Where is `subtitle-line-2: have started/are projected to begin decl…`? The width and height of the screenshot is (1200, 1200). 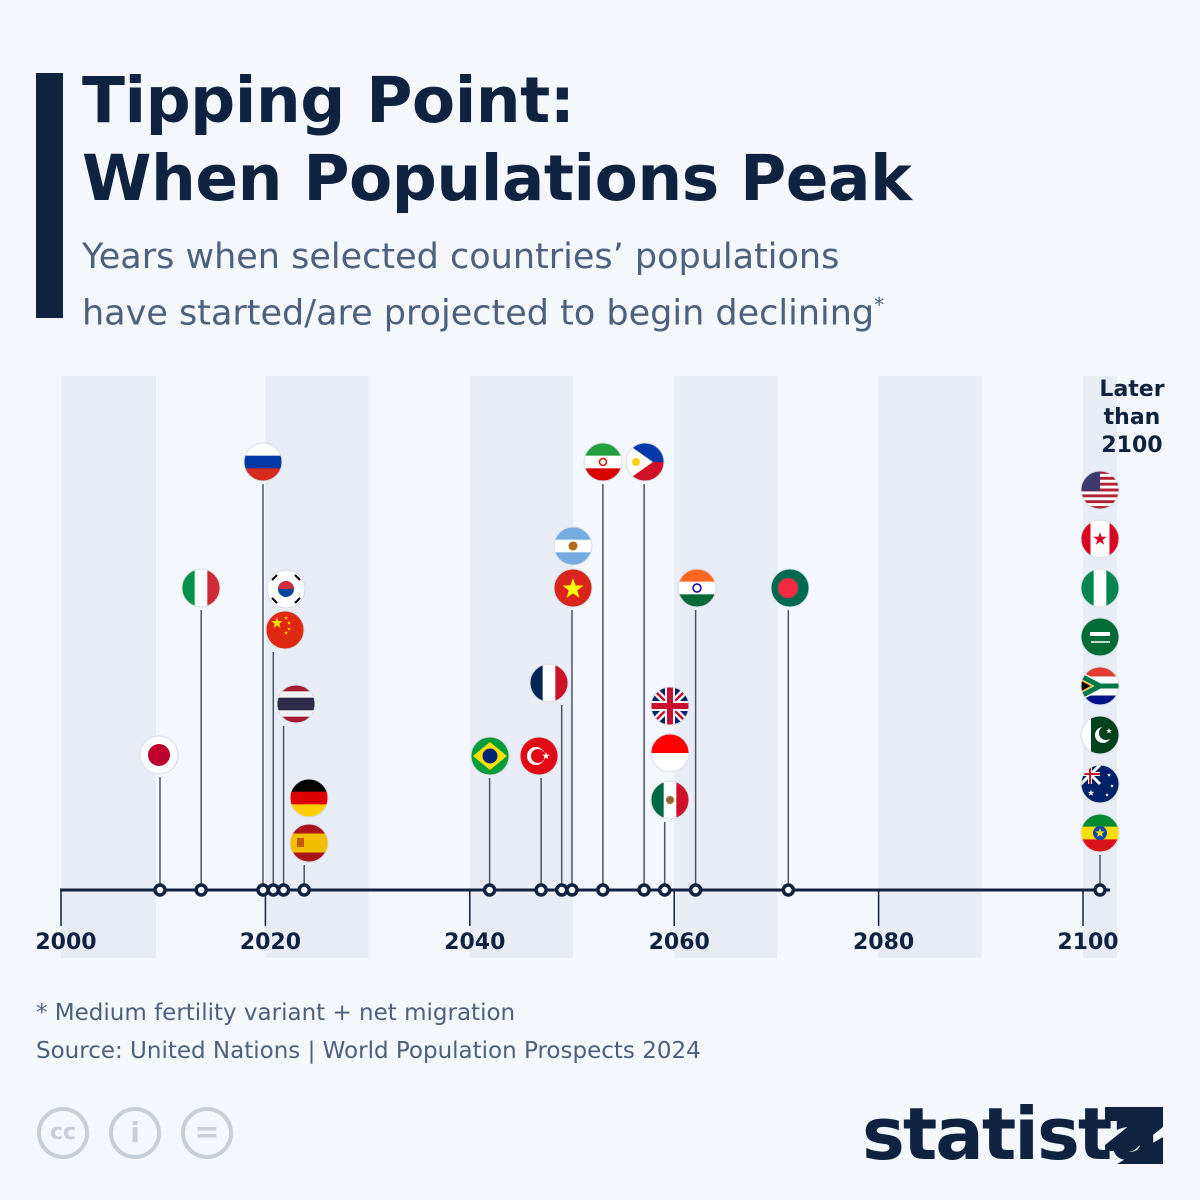 subtitle-line-2: have started/are projected to begin decl… is located at coordinates (478, 313).